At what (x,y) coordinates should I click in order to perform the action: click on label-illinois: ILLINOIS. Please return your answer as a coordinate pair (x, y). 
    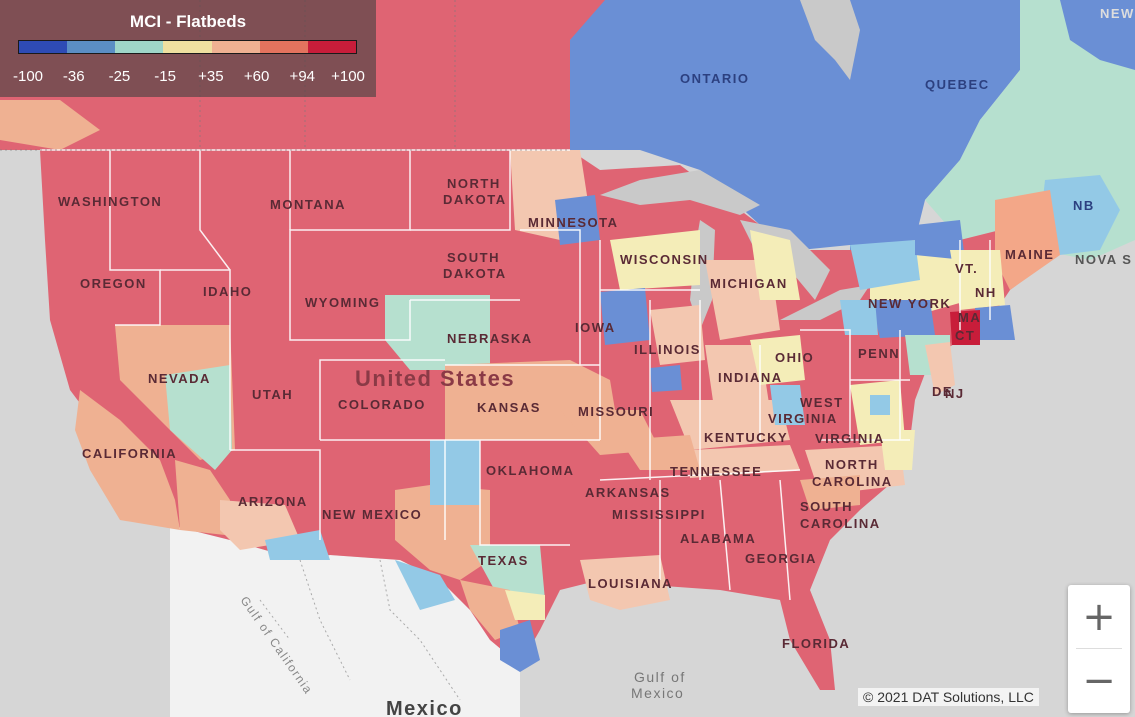
    Looking at the image, I should click on (667, 349).